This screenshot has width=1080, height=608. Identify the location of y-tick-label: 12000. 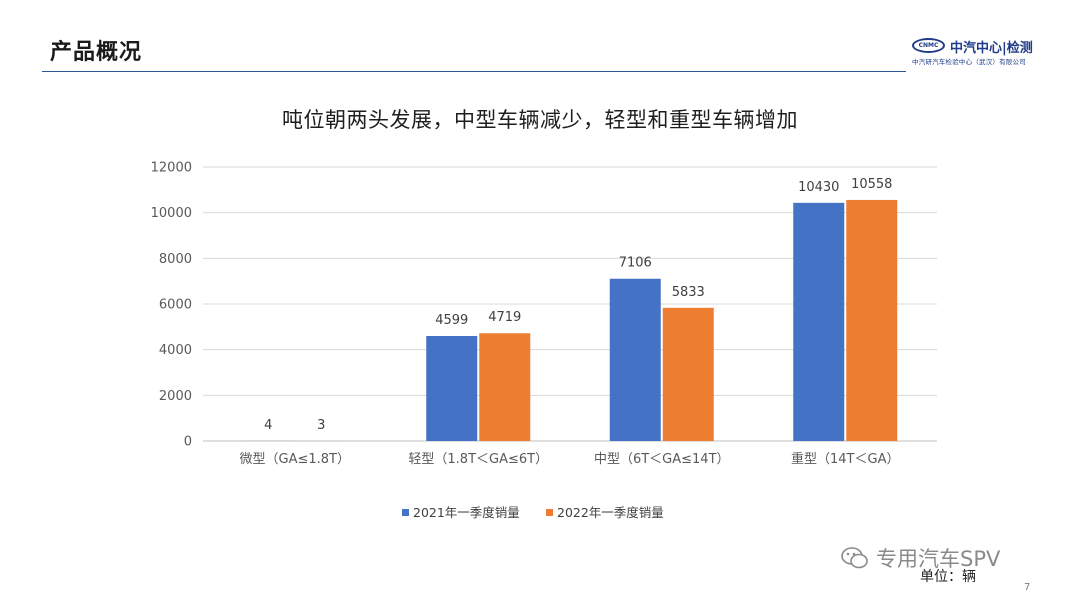
(171, 168).